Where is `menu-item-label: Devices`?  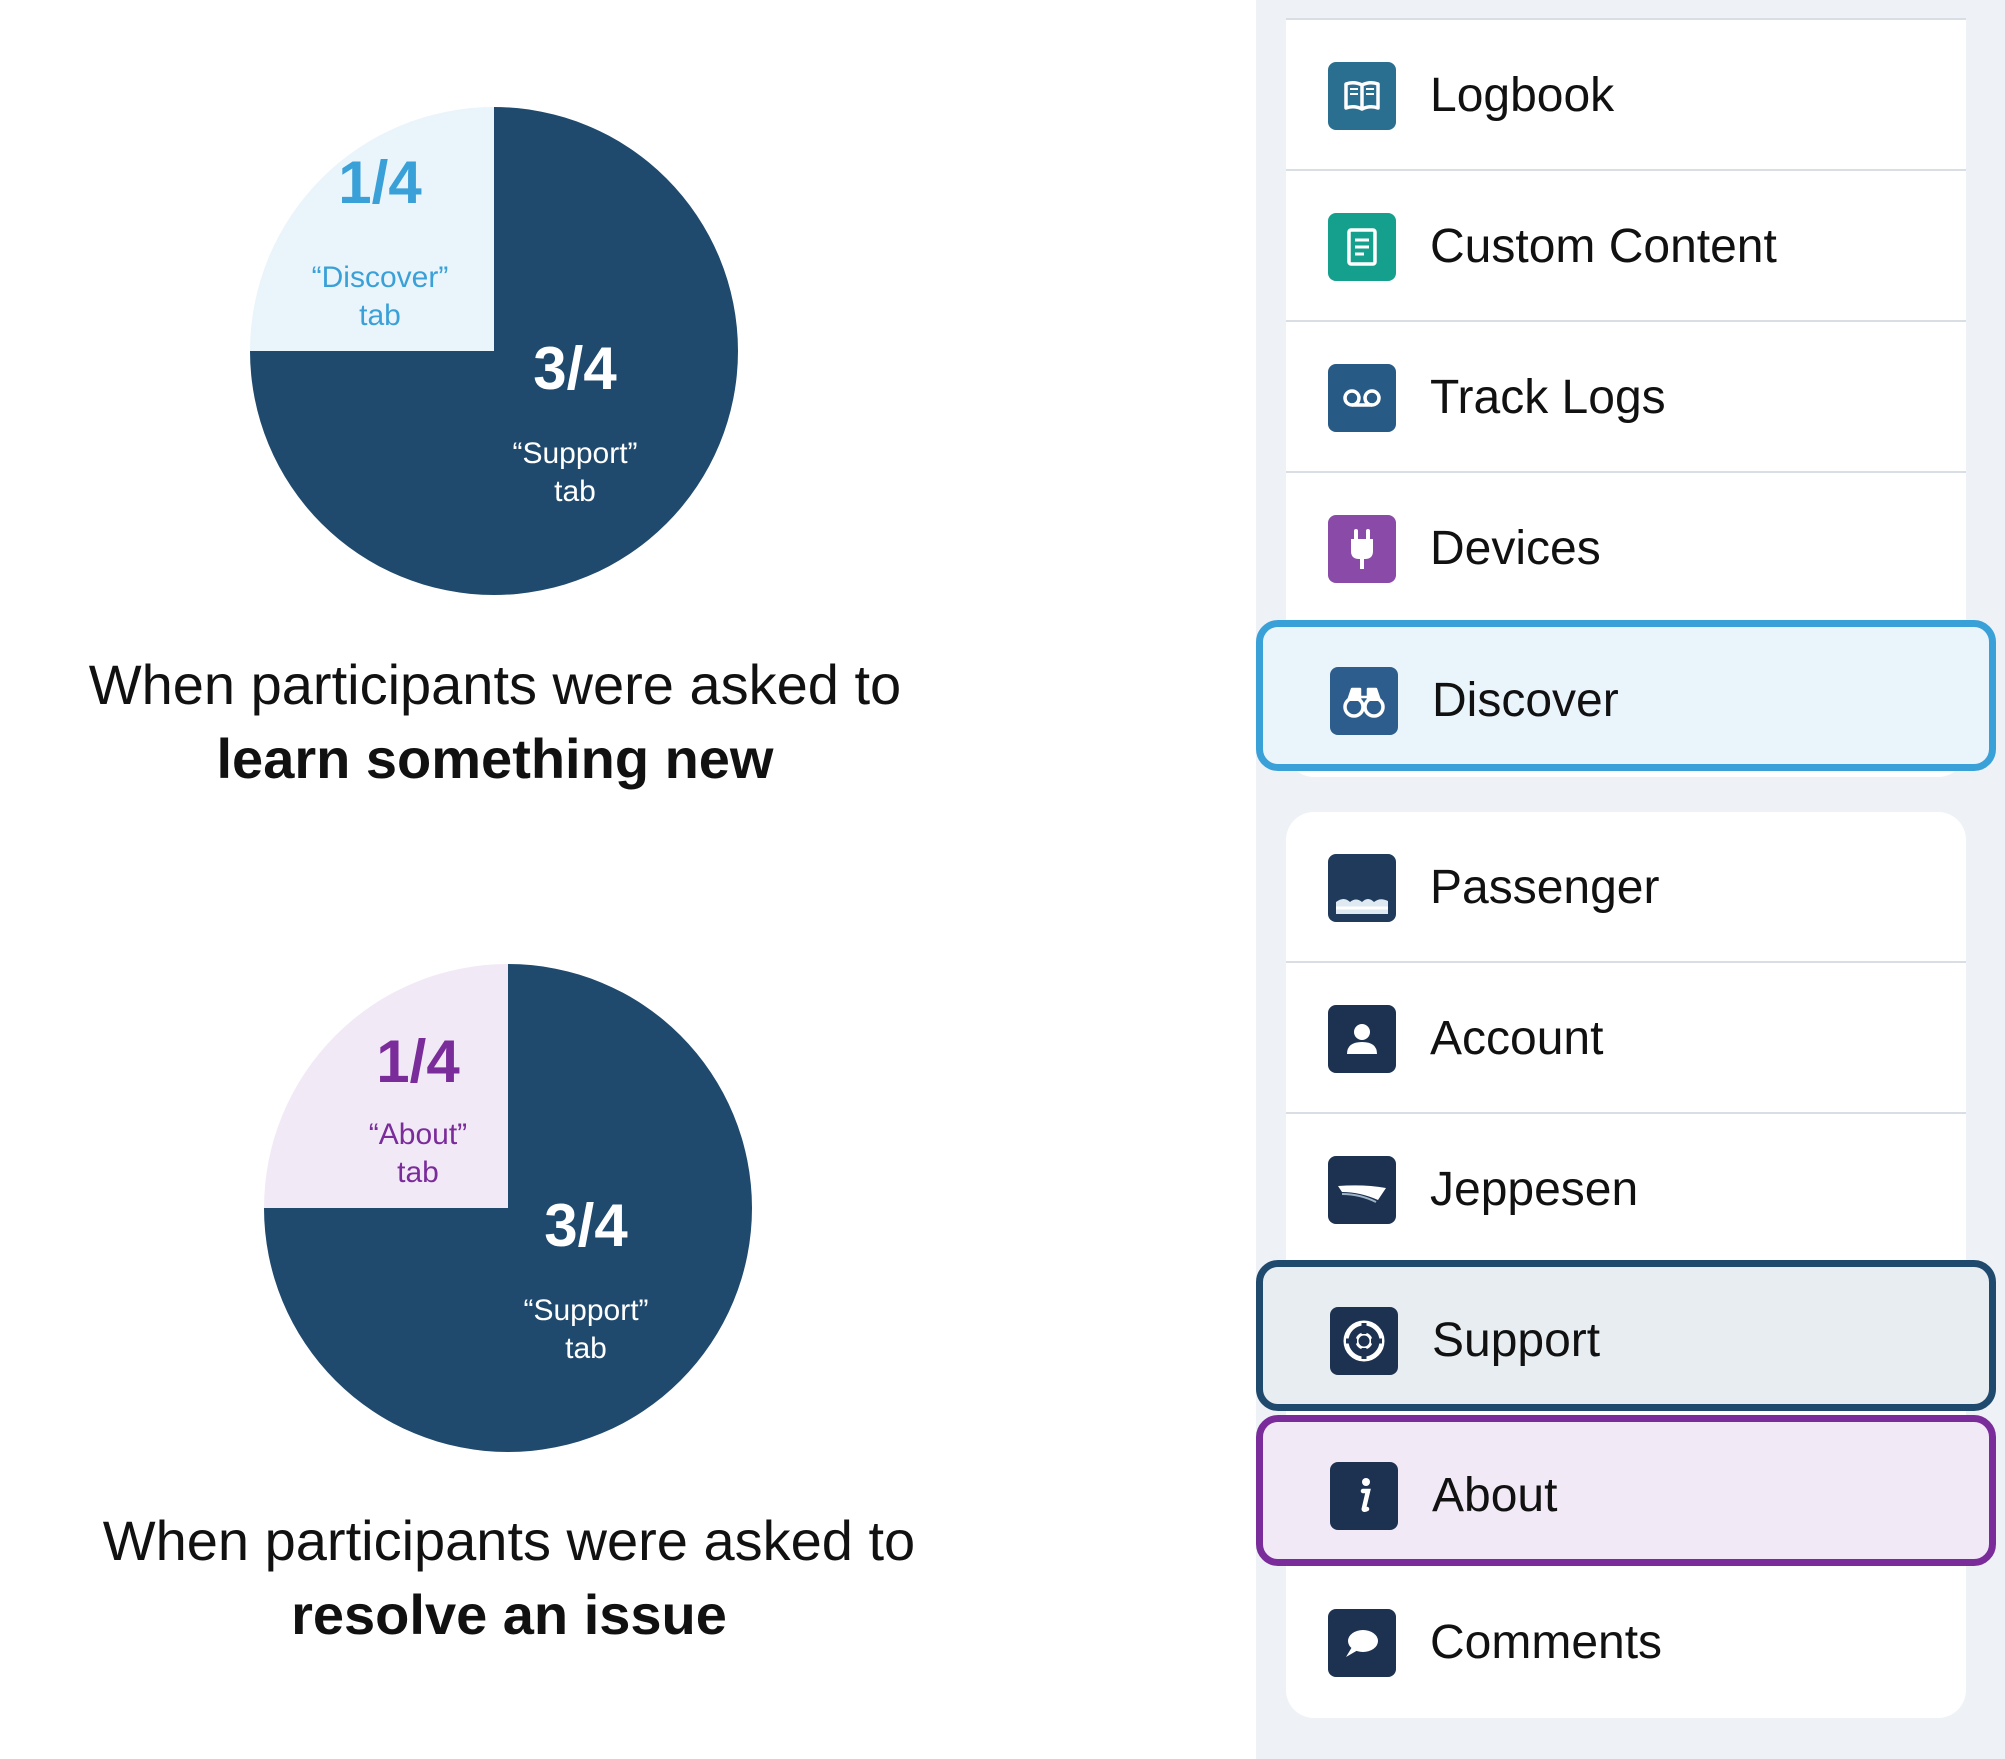 menu-item-label: Devices is located at coordinates (1515, 548).